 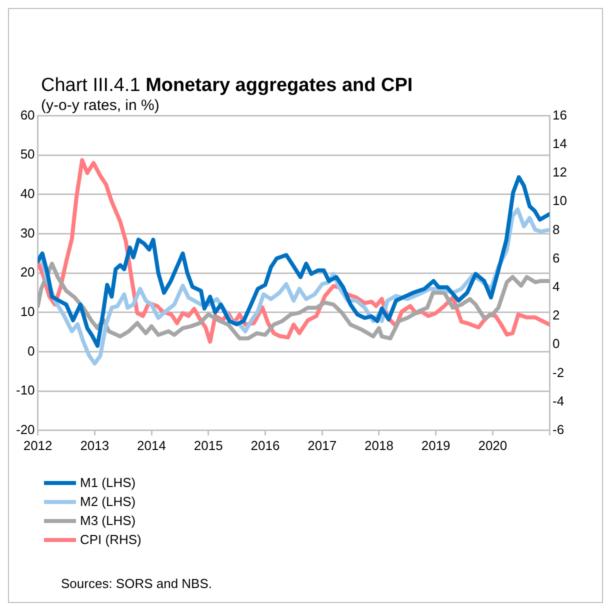 I want to click on y2-tick-label: -6, so click(x=558, y=429).